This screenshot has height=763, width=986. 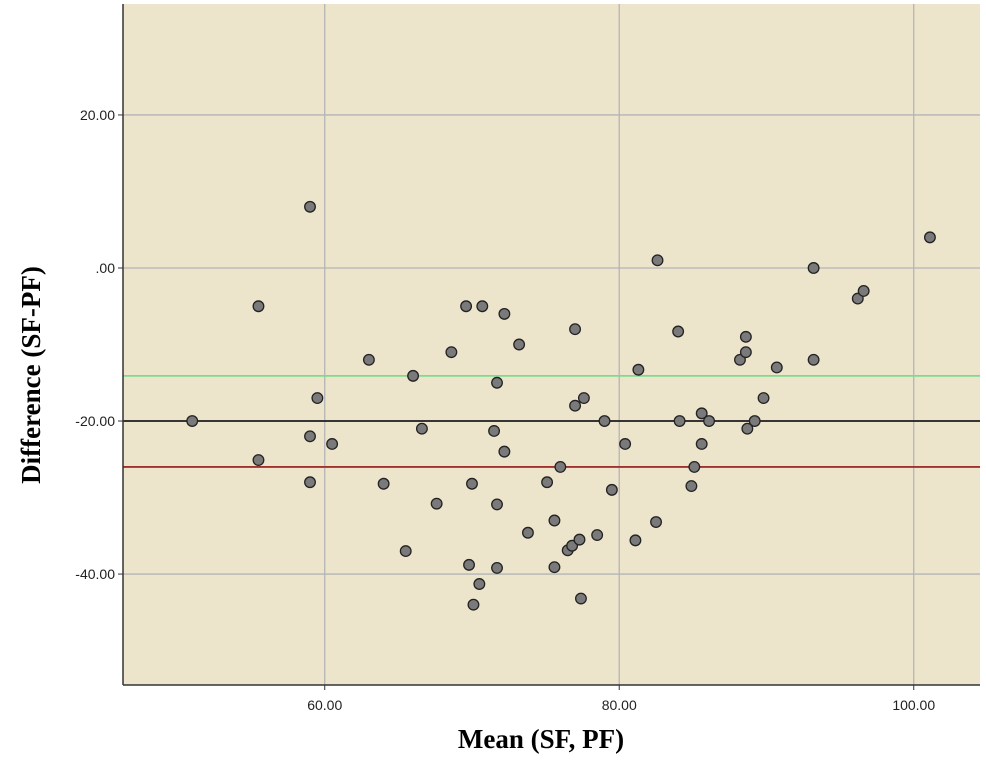 I want to click on reference-lines, so click(x=551, y=421).